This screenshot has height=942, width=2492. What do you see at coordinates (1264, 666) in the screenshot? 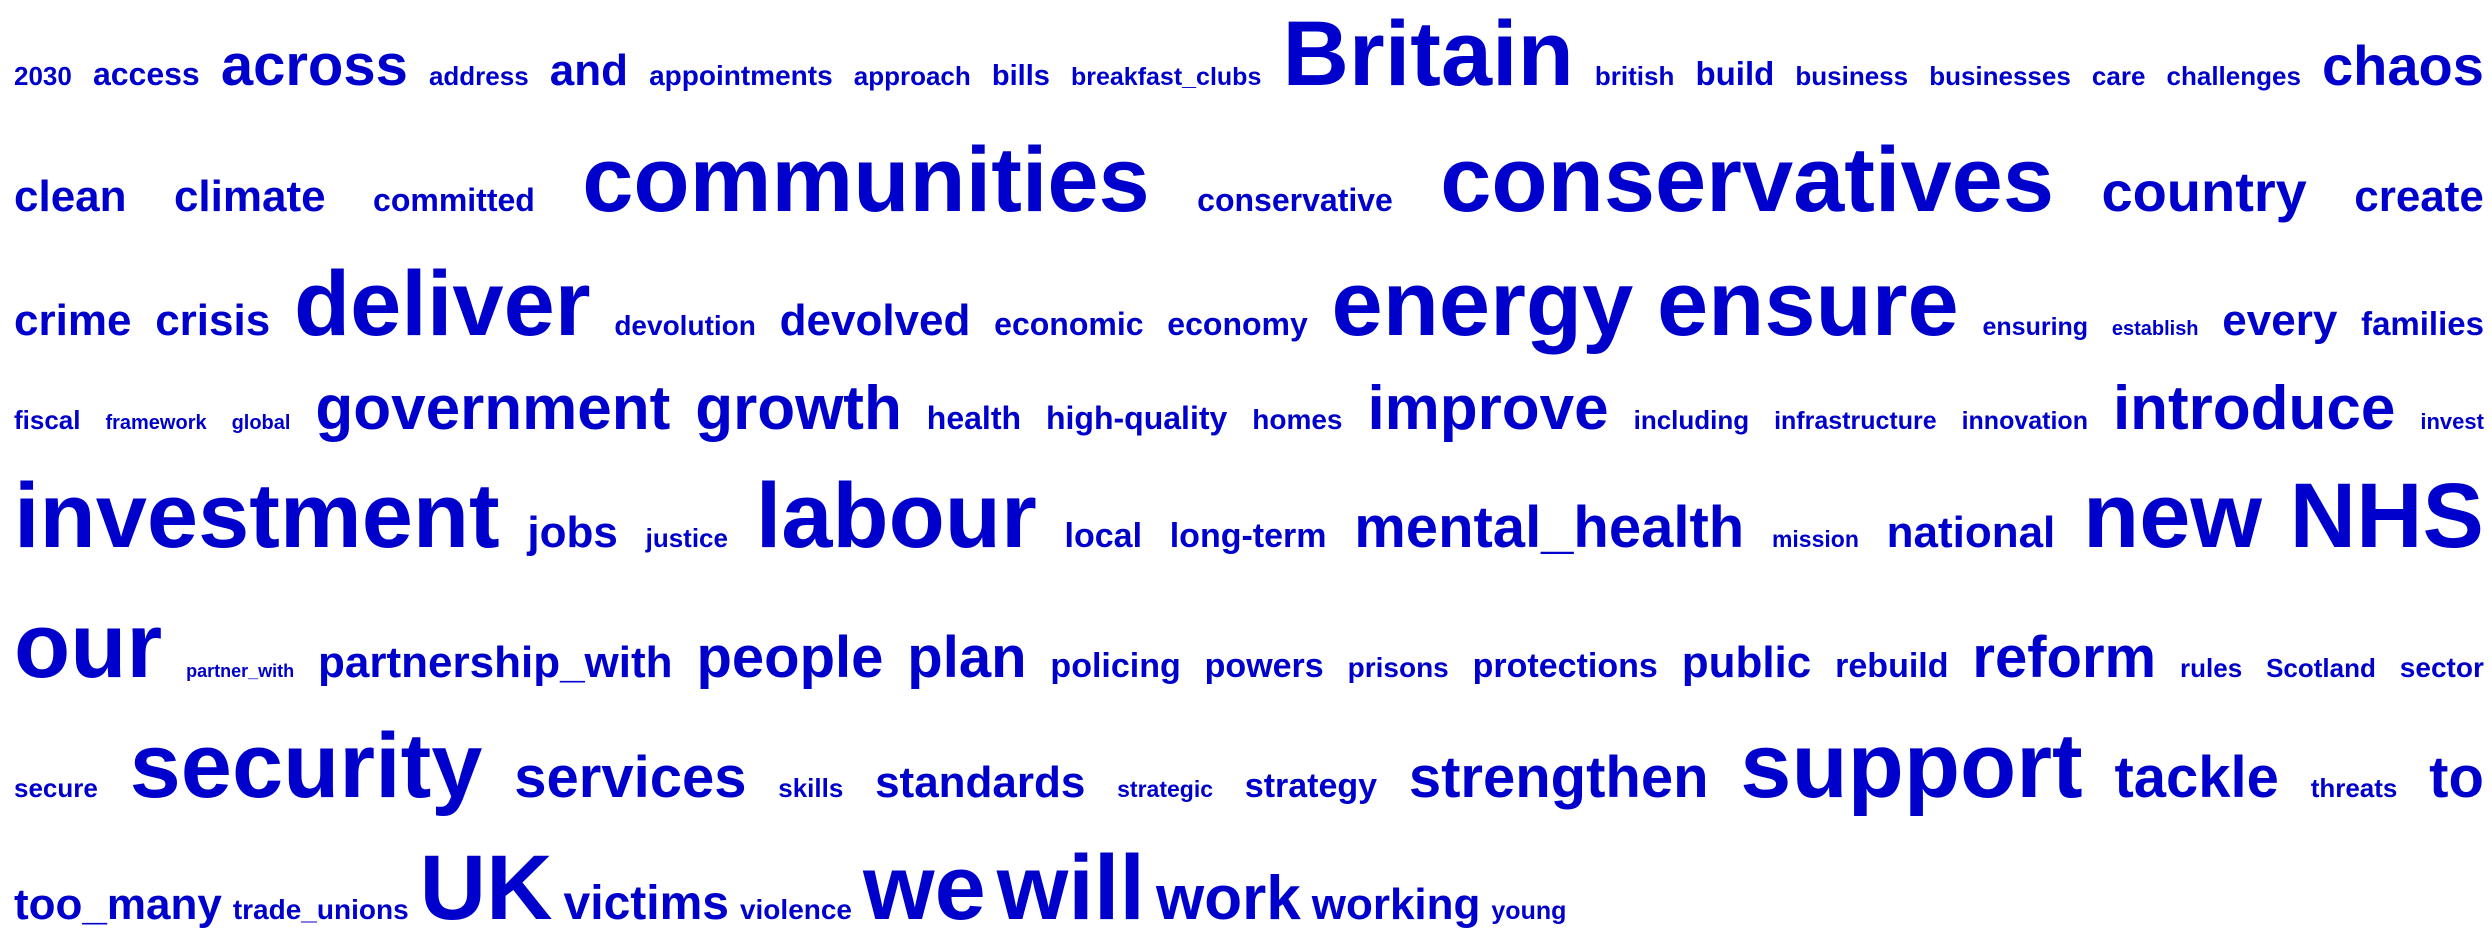
I see `cloud-word: powers` at bounding box center [1264, 666].